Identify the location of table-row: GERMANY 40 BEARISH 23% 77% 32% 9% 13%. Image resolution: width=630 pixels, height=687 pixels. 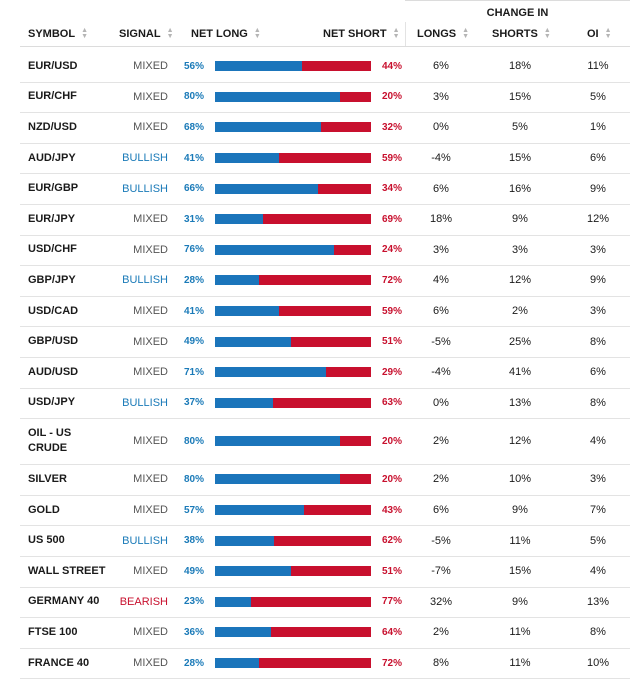
(325, 603).